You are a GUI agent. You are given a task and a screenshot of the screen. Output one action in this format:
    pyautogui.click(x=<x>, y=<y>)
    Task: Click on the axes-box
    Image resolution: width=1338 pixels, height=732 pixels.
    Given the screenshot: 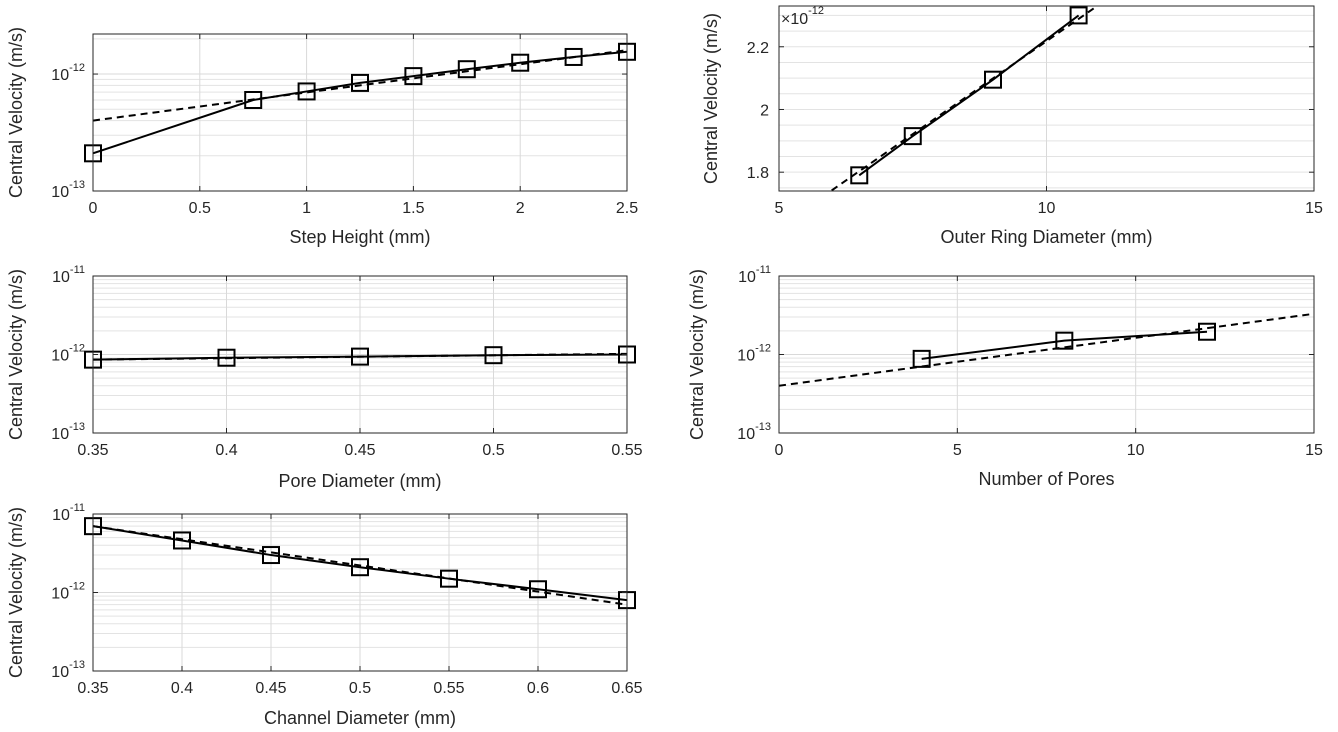 What is the action you would take?
    pyautogui.click(x=360, y=112)
    